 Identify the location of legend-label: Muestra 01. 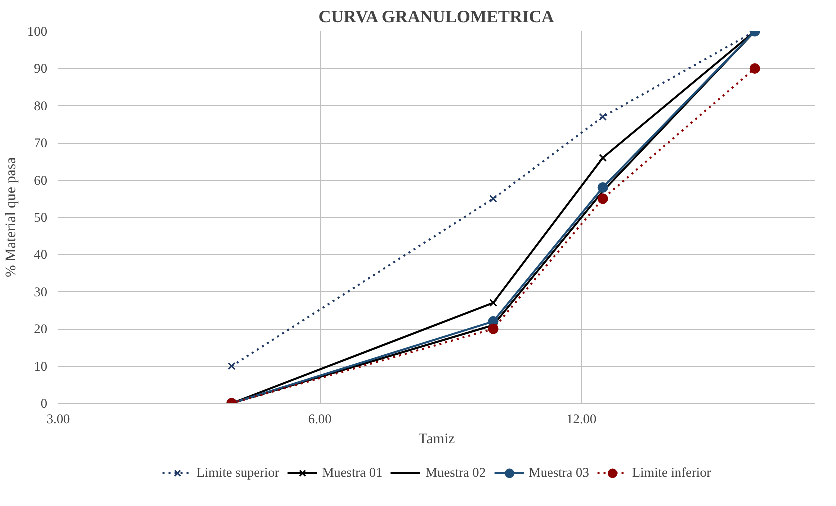
(352, 473).